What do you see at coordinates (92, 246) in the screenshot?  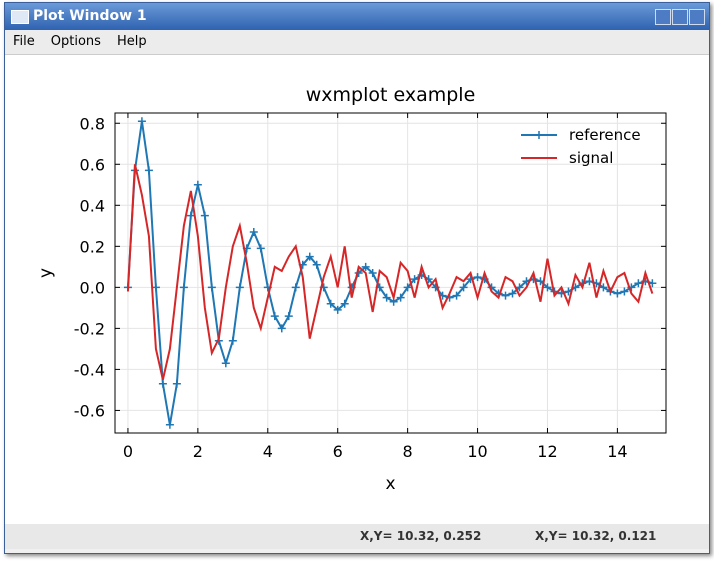 I see `y-tick-label: 0.2` at bounding box center [92, 246].